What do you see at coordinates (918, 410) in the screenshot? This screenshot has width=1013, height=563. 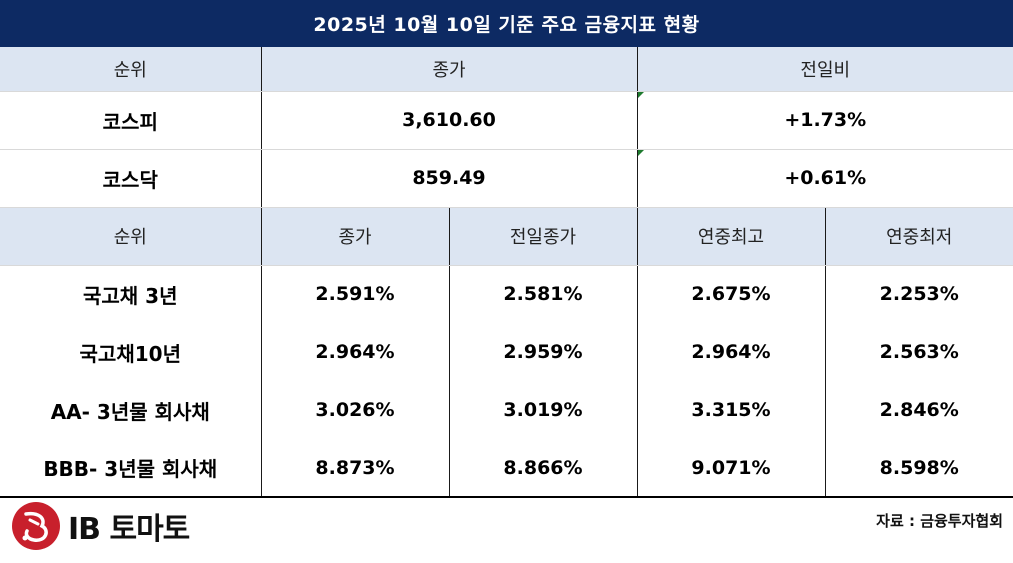 I see `bond-year-low: 2.846%` at bounding box center [918, 410].